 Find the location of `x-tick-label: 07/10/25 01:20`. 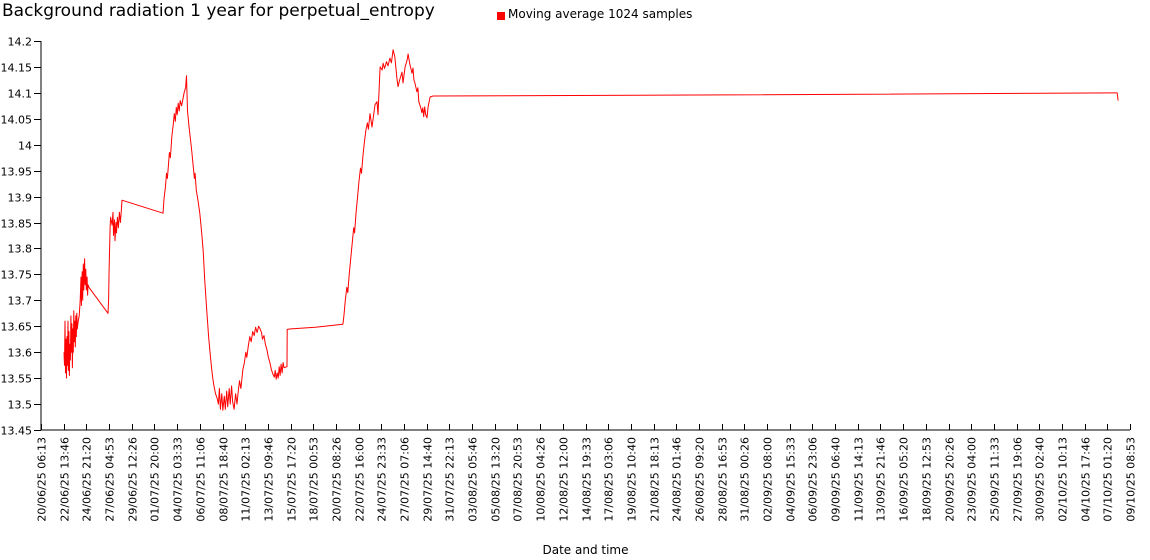

x-tick-label: 07/10/25 01:20 is located at coordinates (1108, 479).